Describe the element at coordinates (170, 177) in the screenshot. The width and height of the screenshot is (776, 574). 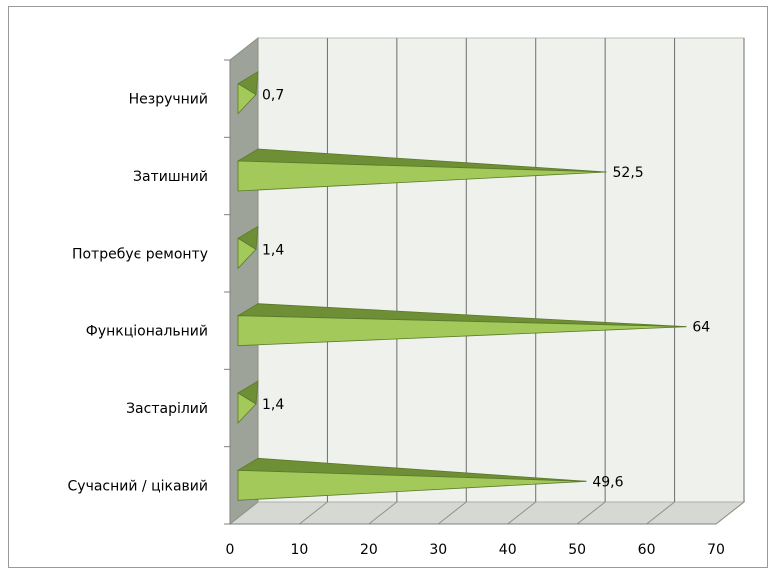
I see `category-label: Затишний` at that location.